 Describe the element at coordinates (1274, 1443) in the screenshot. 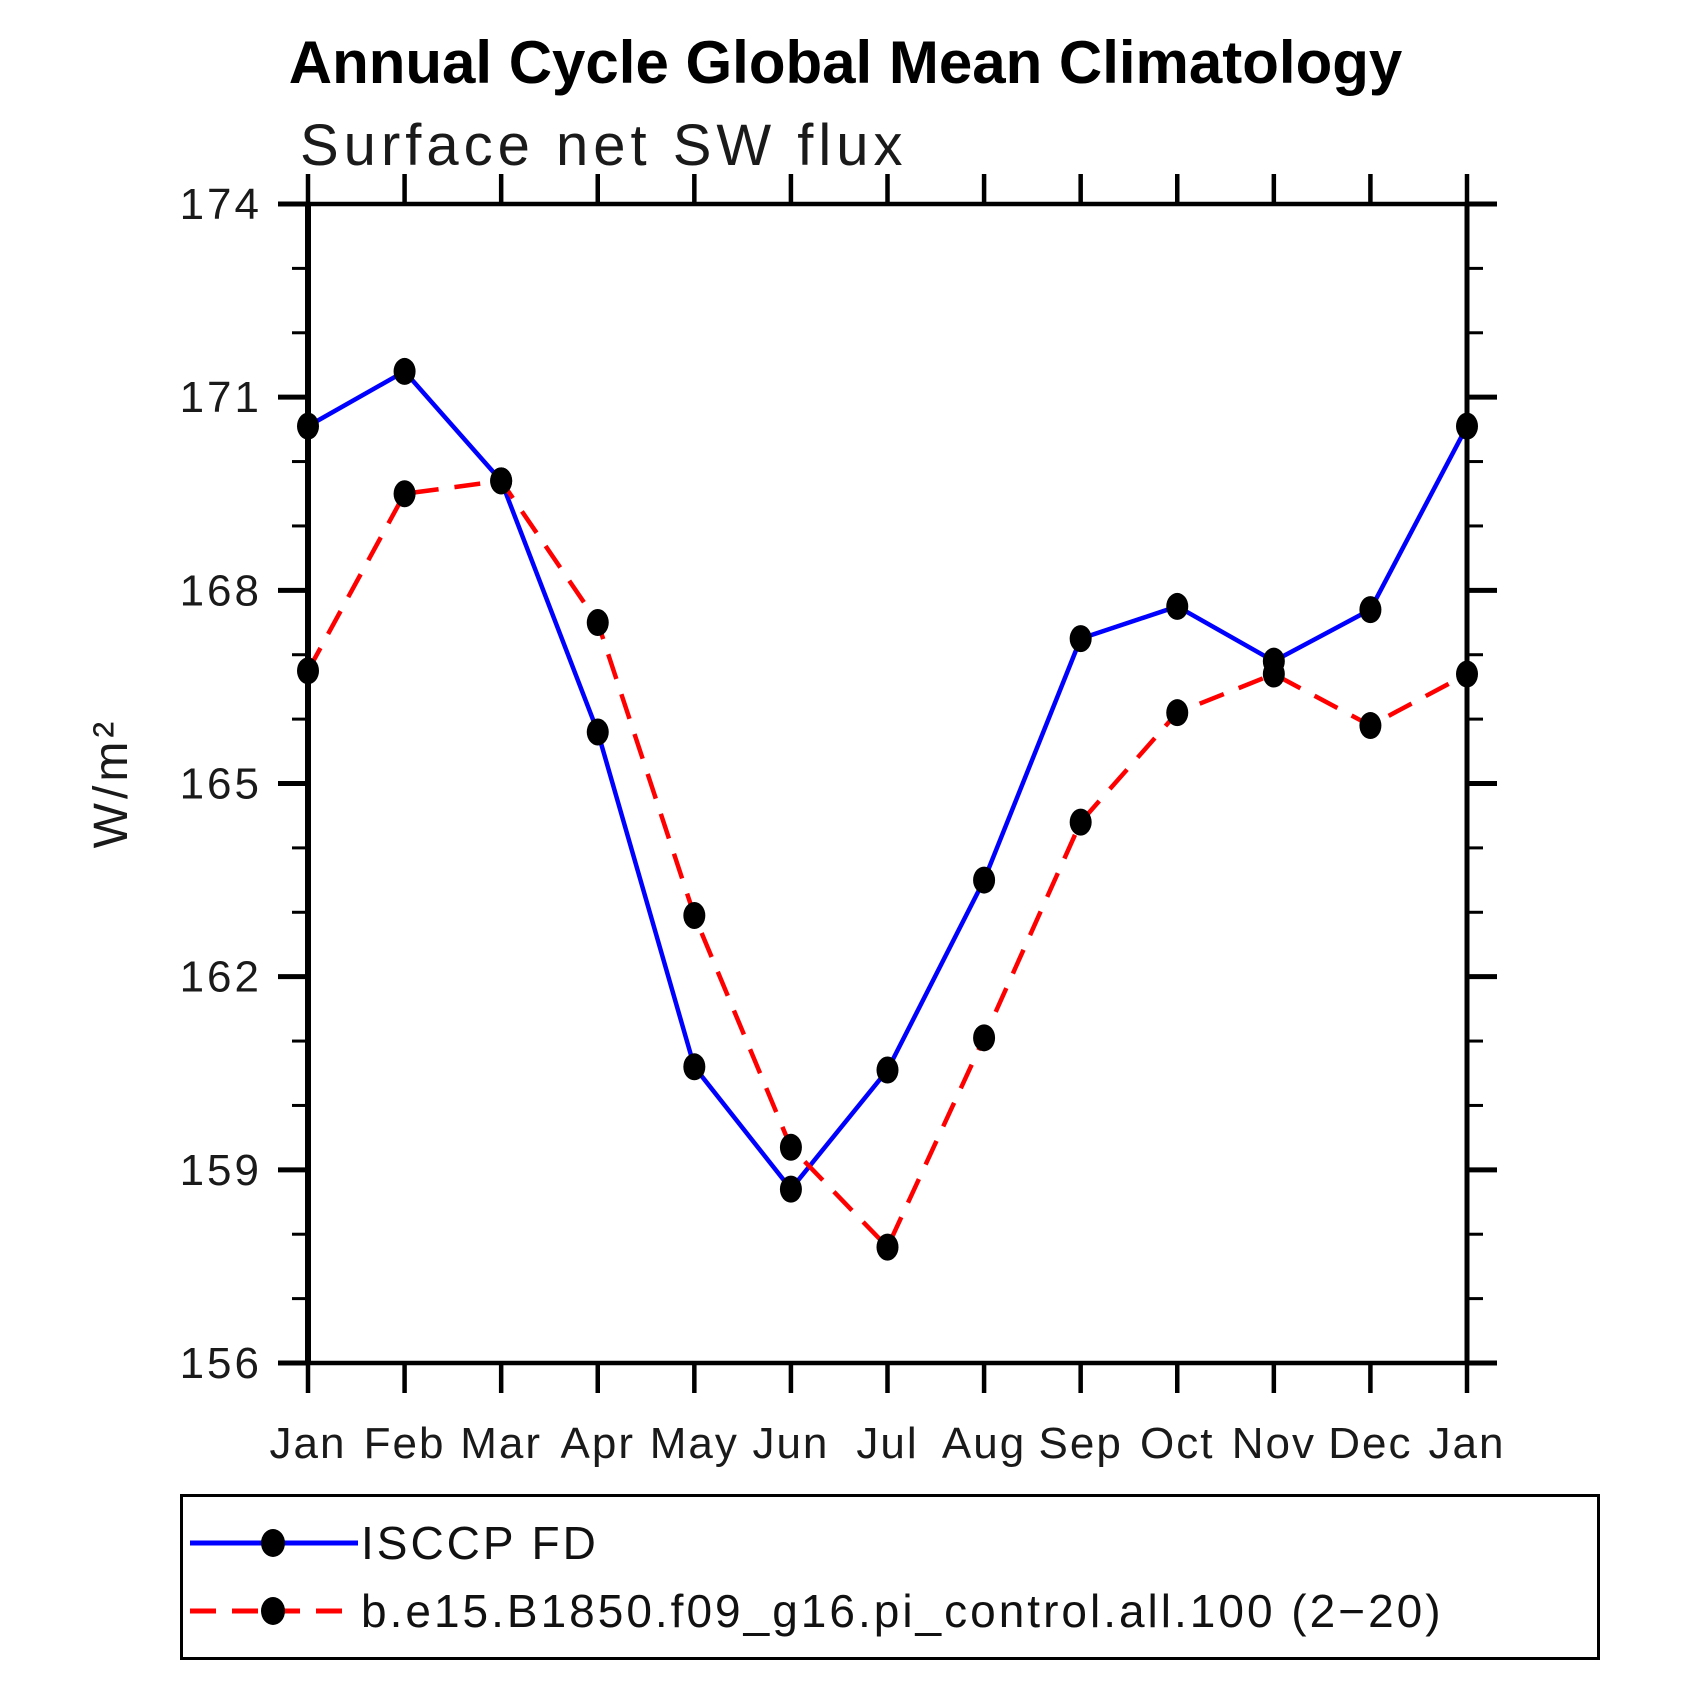

I see `x-tick-label: Nov` at that location.